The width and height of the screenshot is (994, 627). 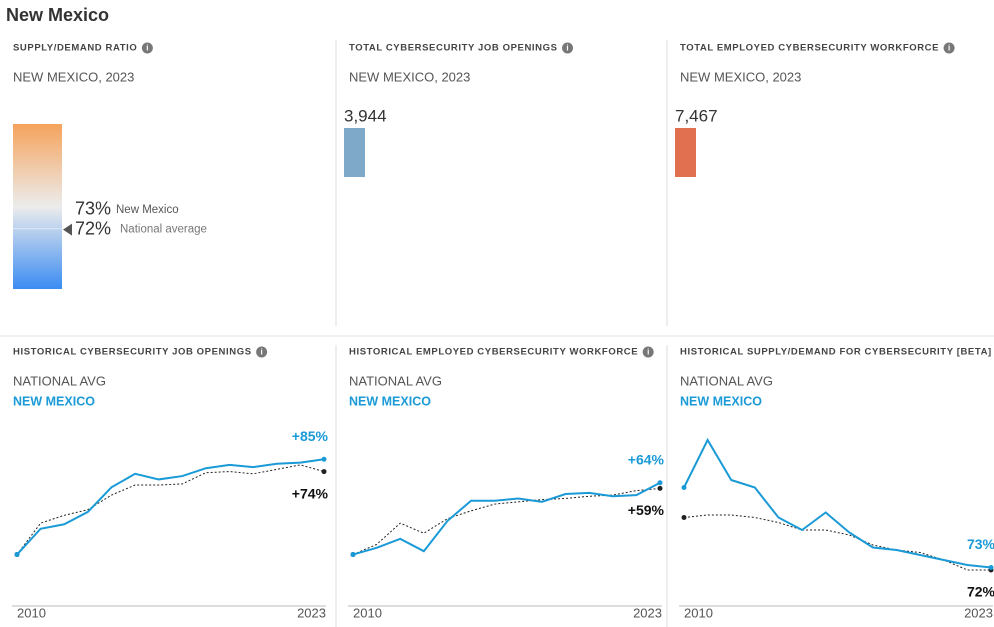 I want to click on national-name: National average, so click(x=163, y=230).